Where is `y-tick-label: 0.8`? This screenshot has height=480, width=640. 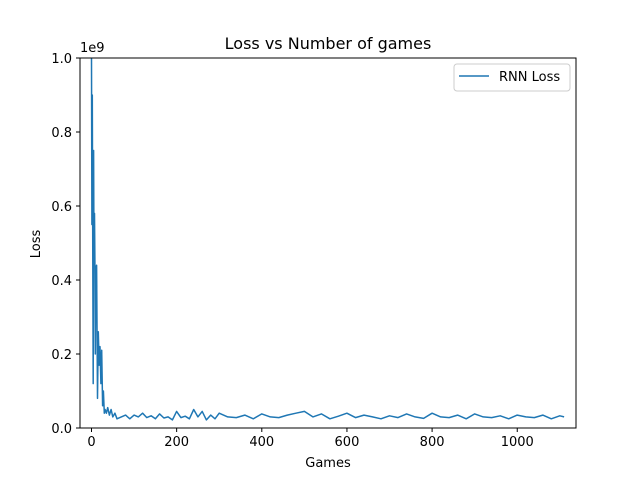 y-tick-label: 0.8 is located at coordinates (61, 133).